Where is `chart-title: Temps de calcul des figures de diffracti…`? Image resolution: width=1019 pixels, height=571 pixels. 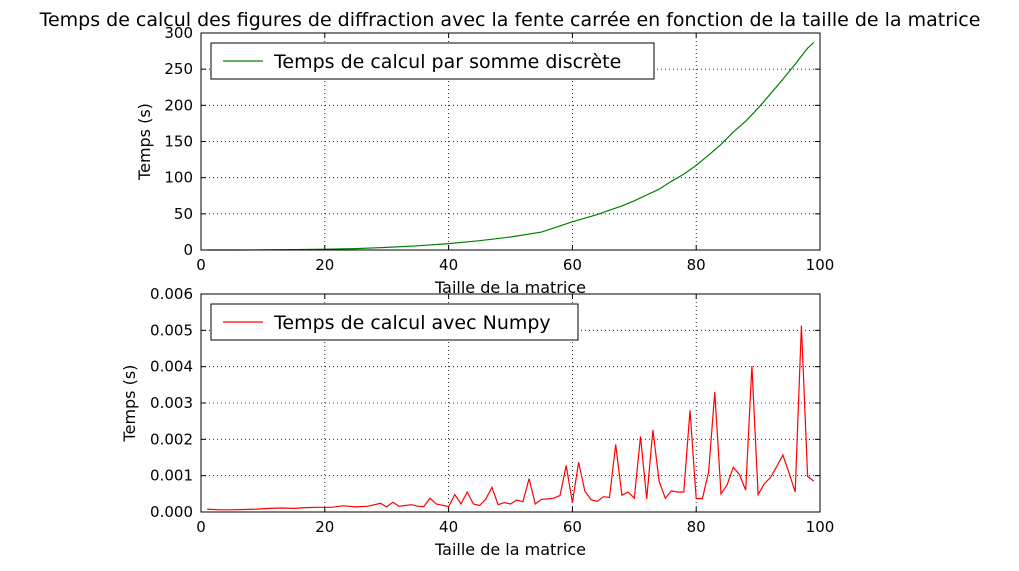 chart-title: Temps de calcul des figures de diffracti… is located at coordinates (510, 20).